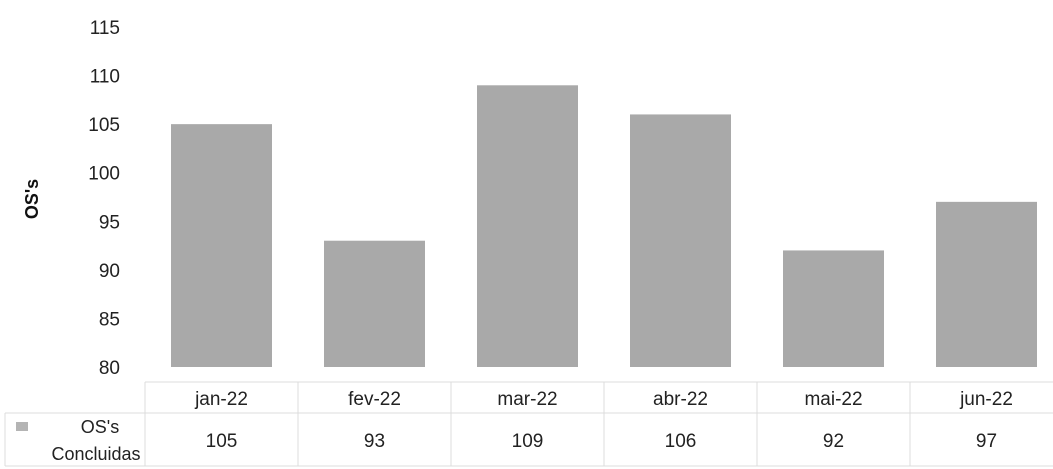 The height and width of the screenshot is (469, 1053). I want to click on category-label: mai-22, so click(833, 399).